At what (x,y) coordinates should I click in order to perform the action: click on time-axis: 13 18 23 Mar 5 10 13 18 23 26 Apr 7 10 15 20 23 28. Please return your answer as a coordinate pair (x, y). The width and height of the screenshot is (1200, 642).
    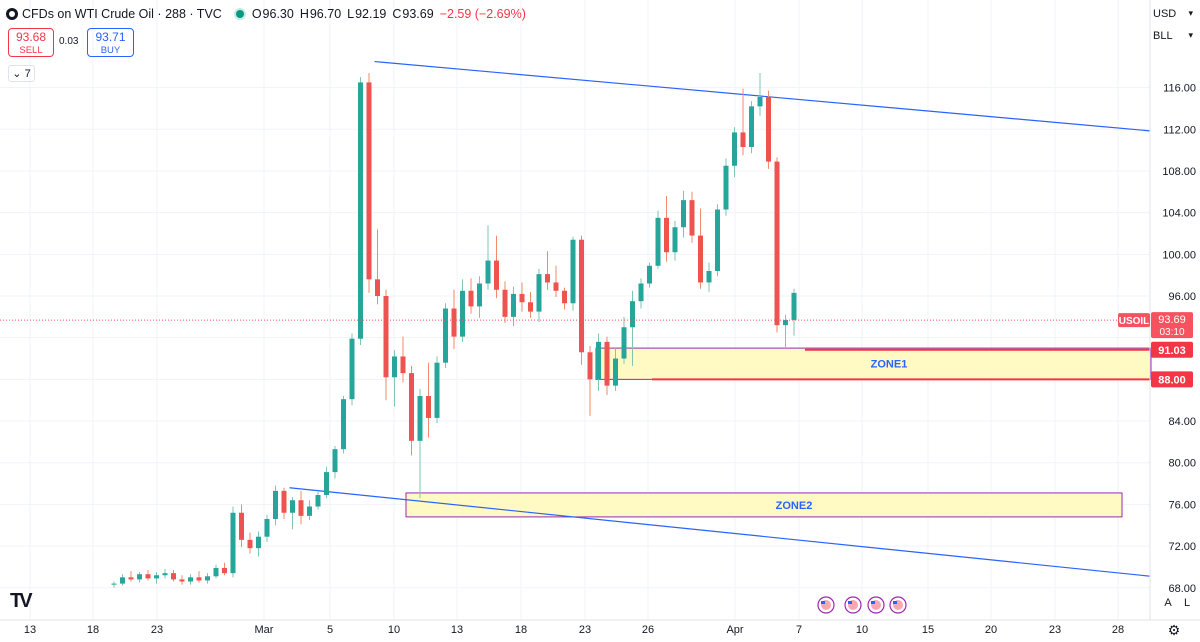
    Looking at the image, I should click on (574, 630).